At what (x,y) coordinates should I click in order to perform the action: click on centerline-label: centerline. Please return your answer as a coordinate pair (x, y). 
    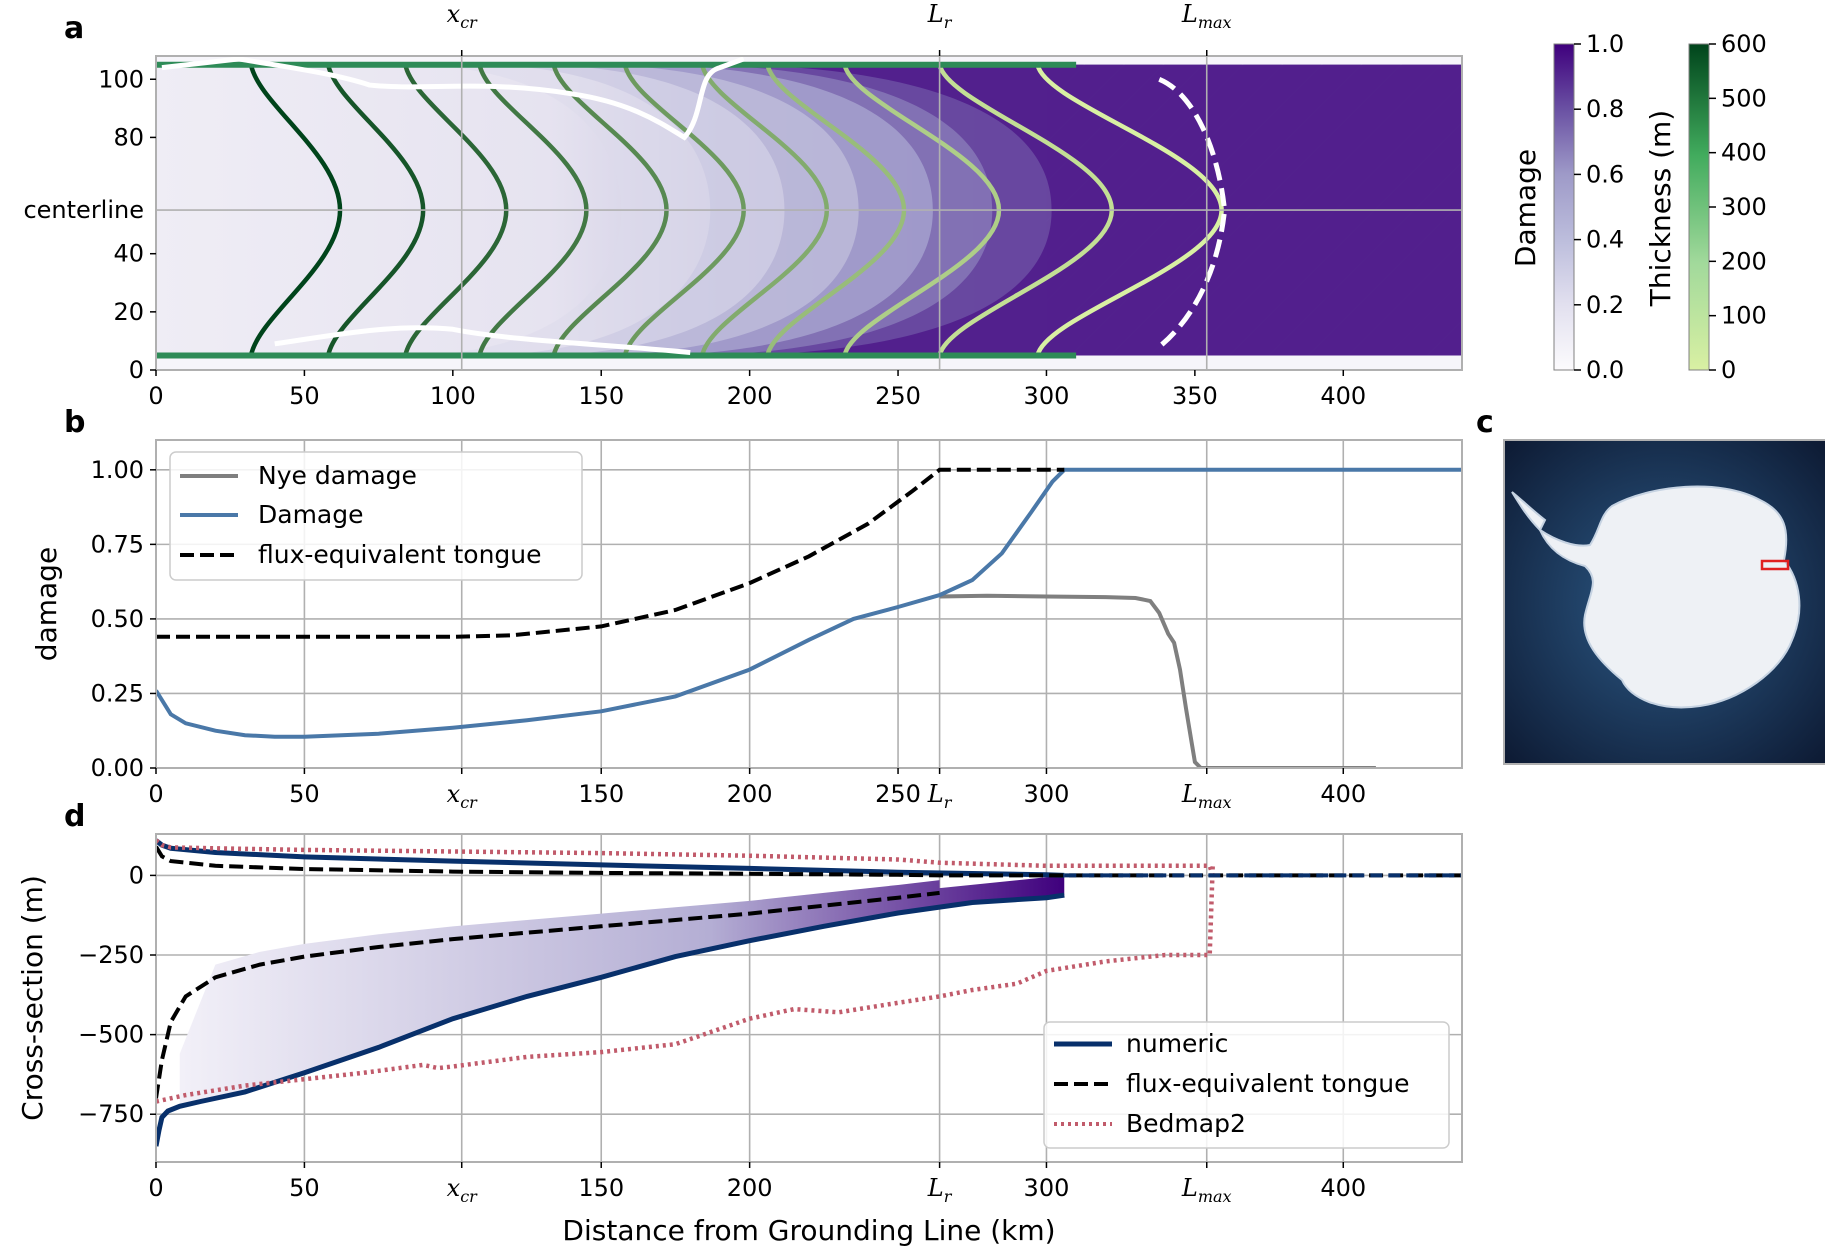
    Looking at the image, I should click on (83, 210).